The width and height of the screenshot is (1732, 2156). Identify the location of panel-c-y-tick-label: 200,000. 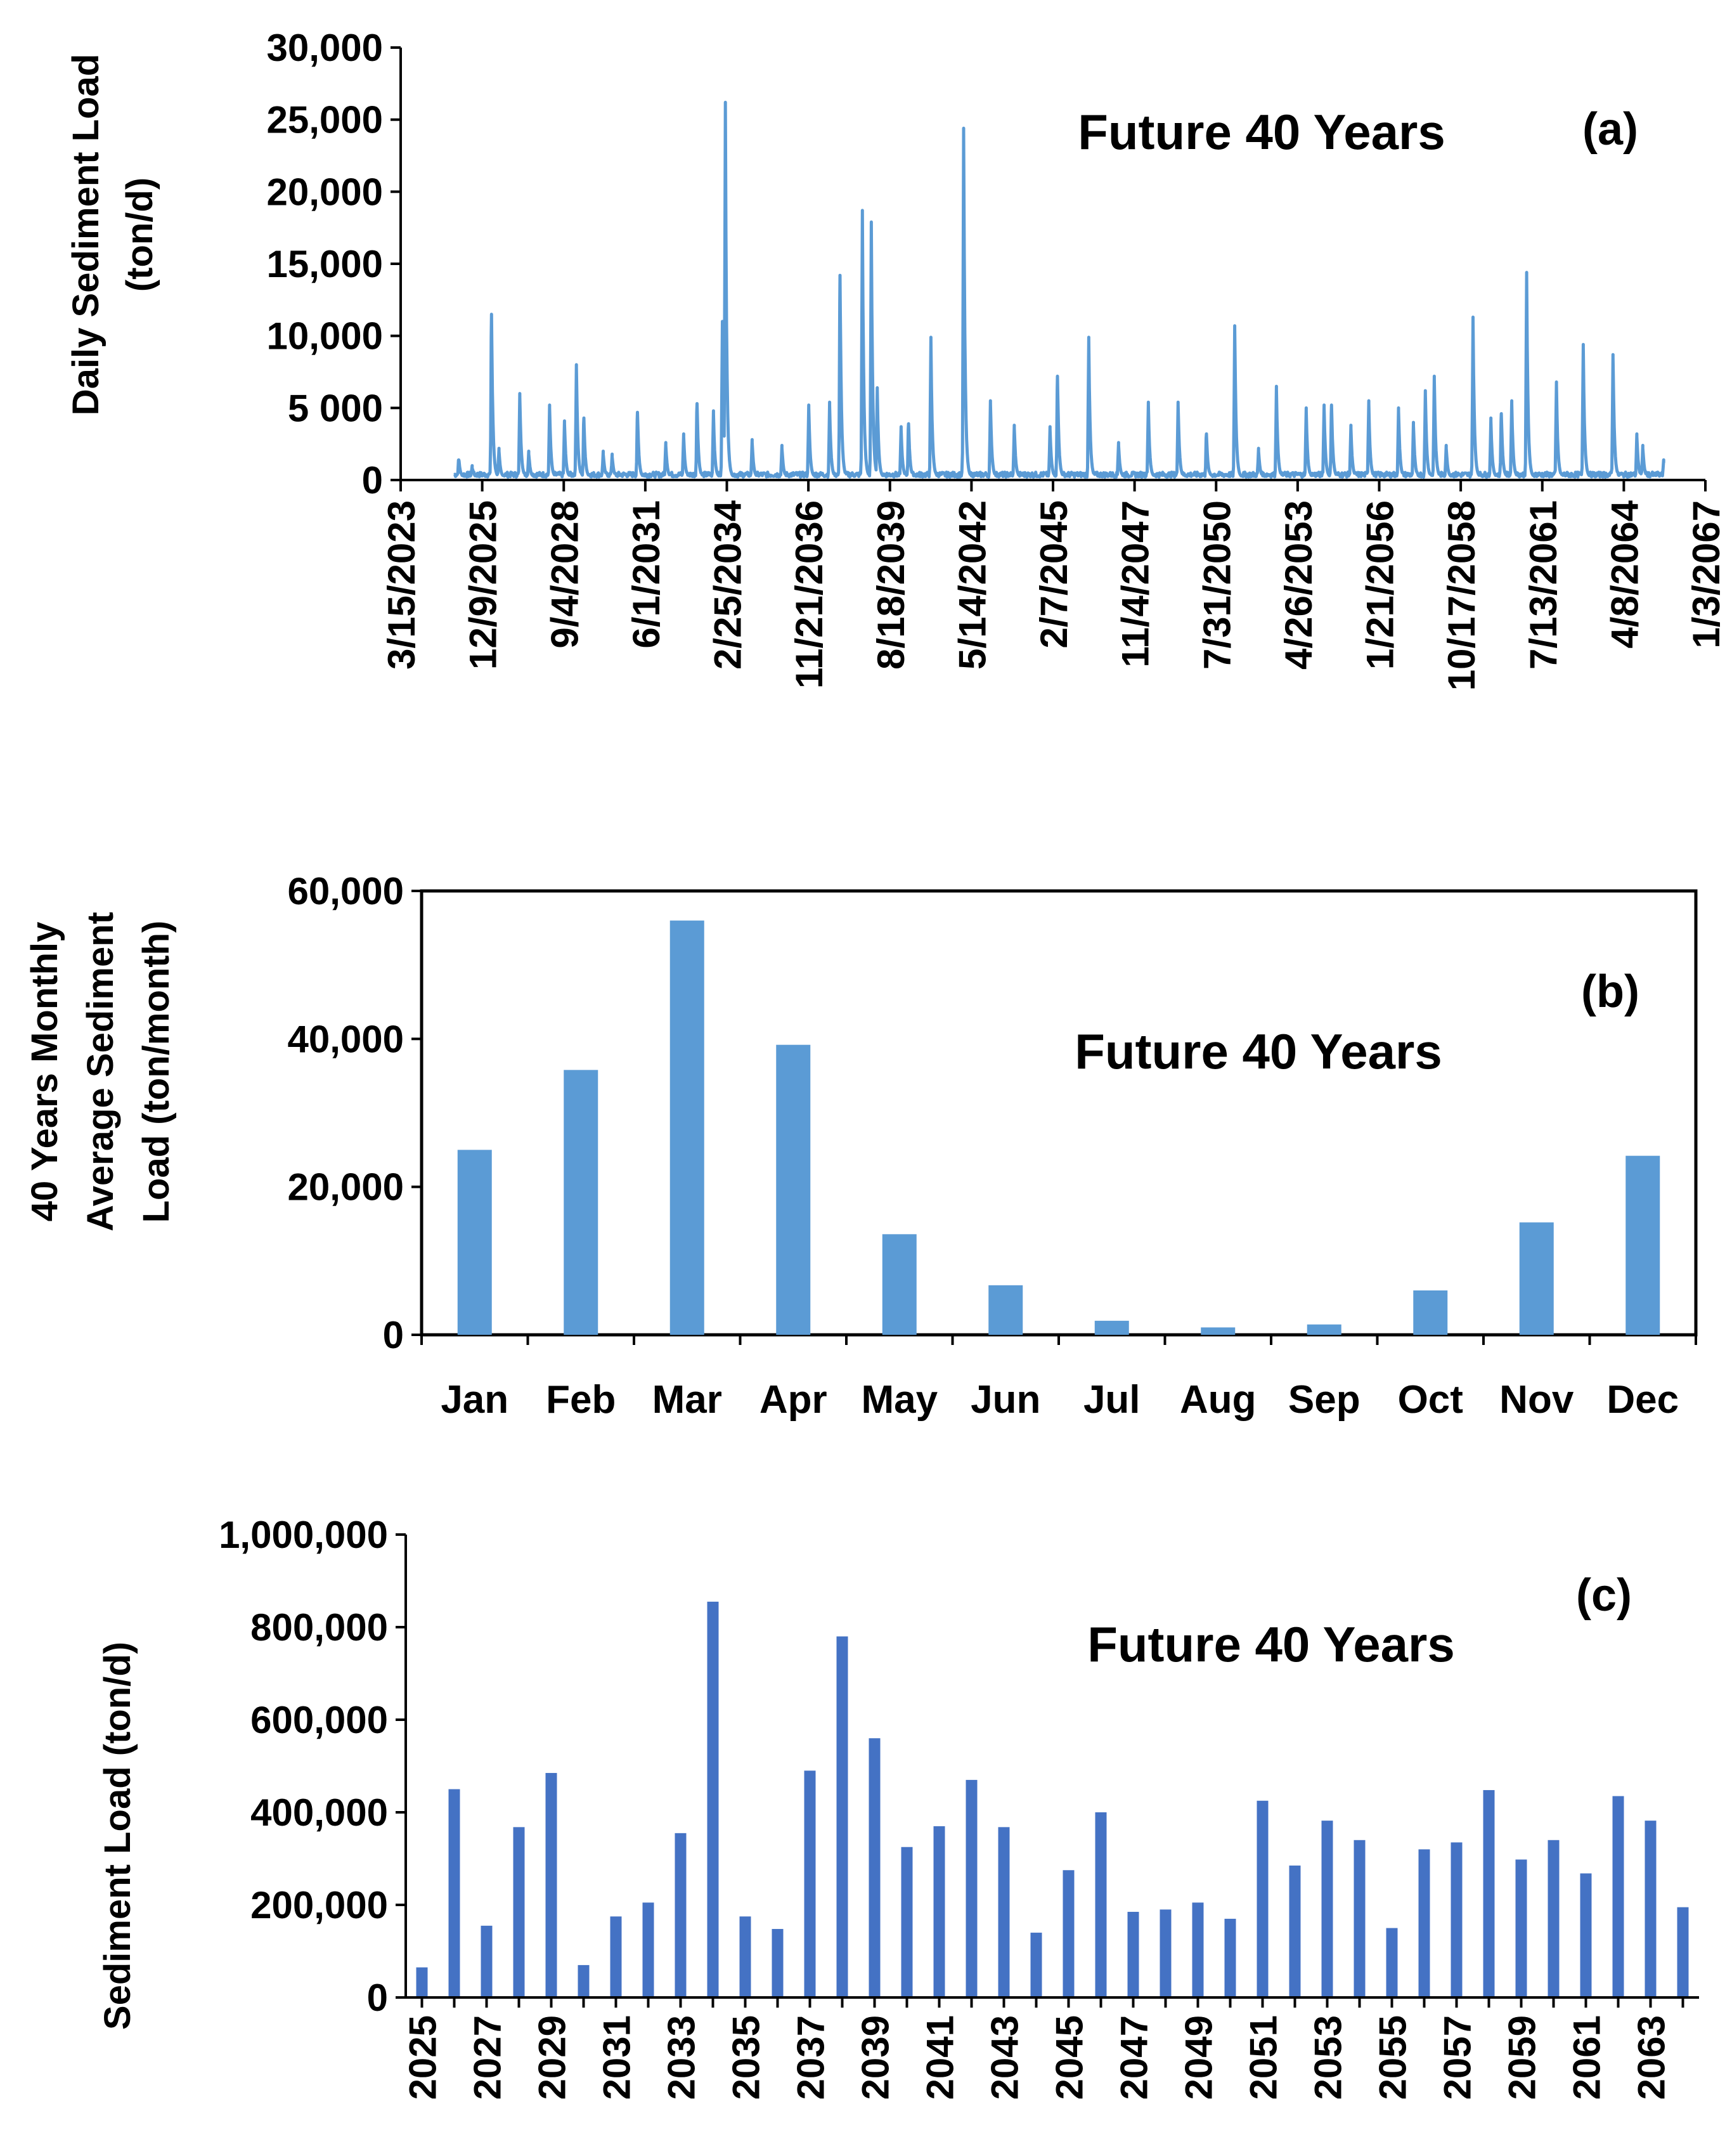
(319, 1905).